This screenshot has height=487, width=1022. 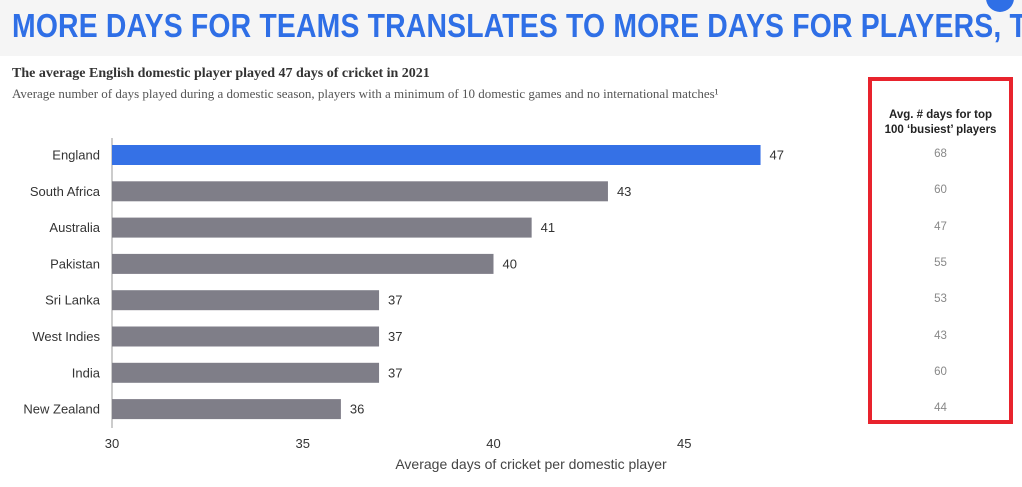 I want to click on busiest-players-value: 53, so click(x=940, y=299).